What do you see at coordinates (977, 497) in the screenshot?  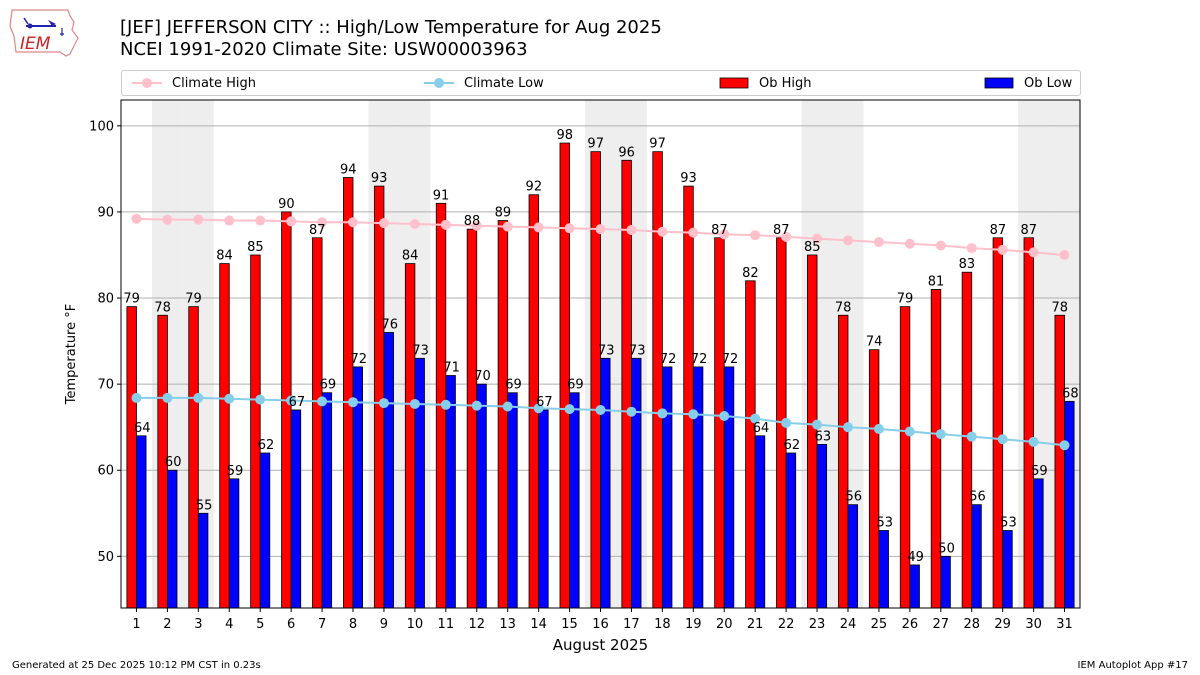 I see `data-label-ob-low: 56` at bounding box center [977, 497].